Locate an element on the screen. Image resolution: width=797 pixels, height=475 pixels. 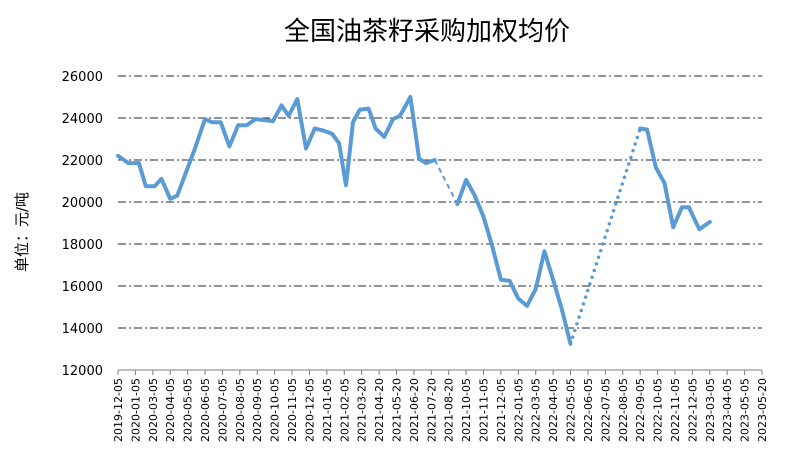
y-tick-label: 24000 is located at coordinates (82, 119).